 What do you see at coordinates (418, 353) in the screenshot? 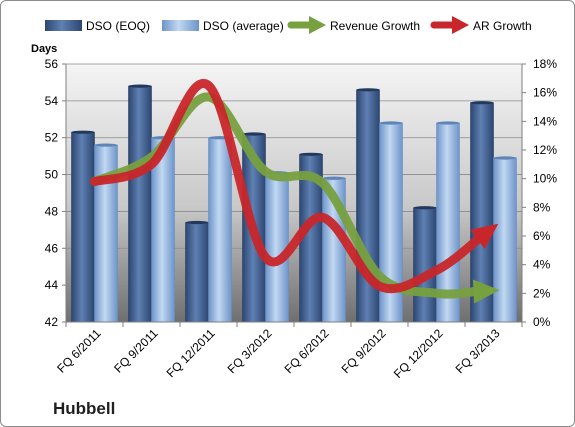
I see `x-tick-label: FQ 12/2012` at bounding box center [418, 353].